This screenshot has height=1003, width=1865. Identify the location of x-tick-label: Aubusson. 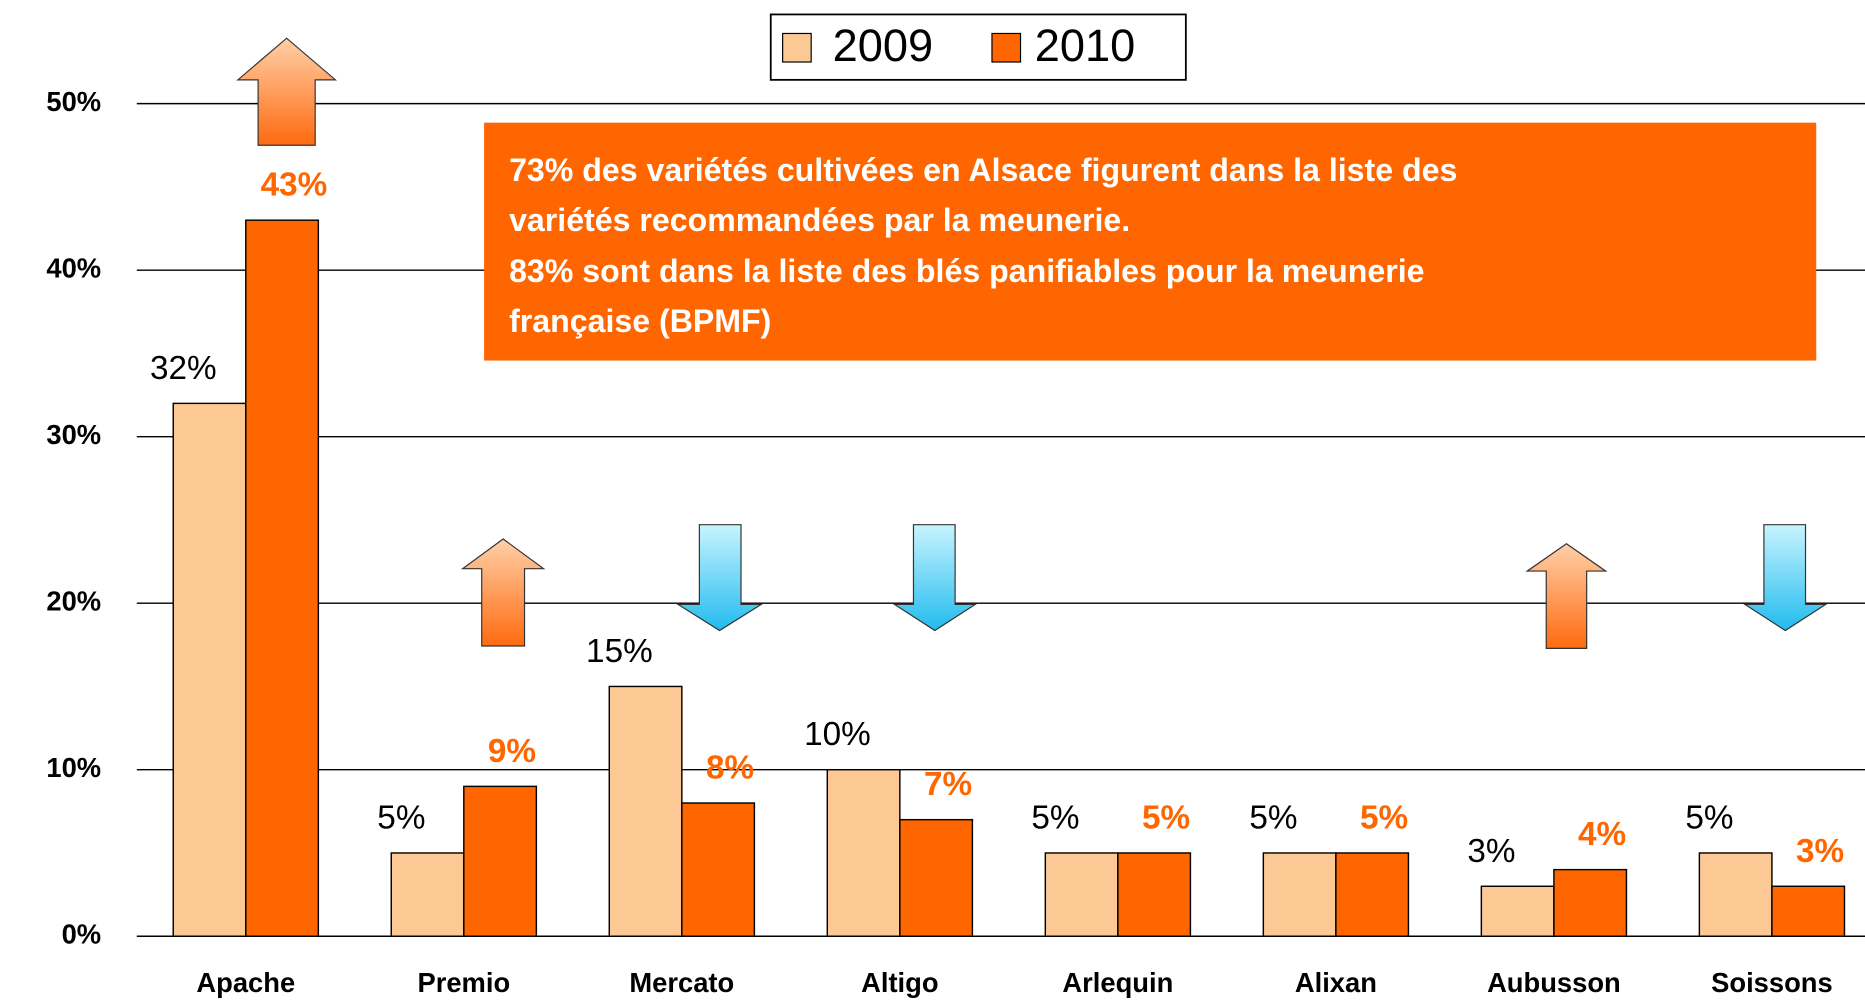
(1554, 982).